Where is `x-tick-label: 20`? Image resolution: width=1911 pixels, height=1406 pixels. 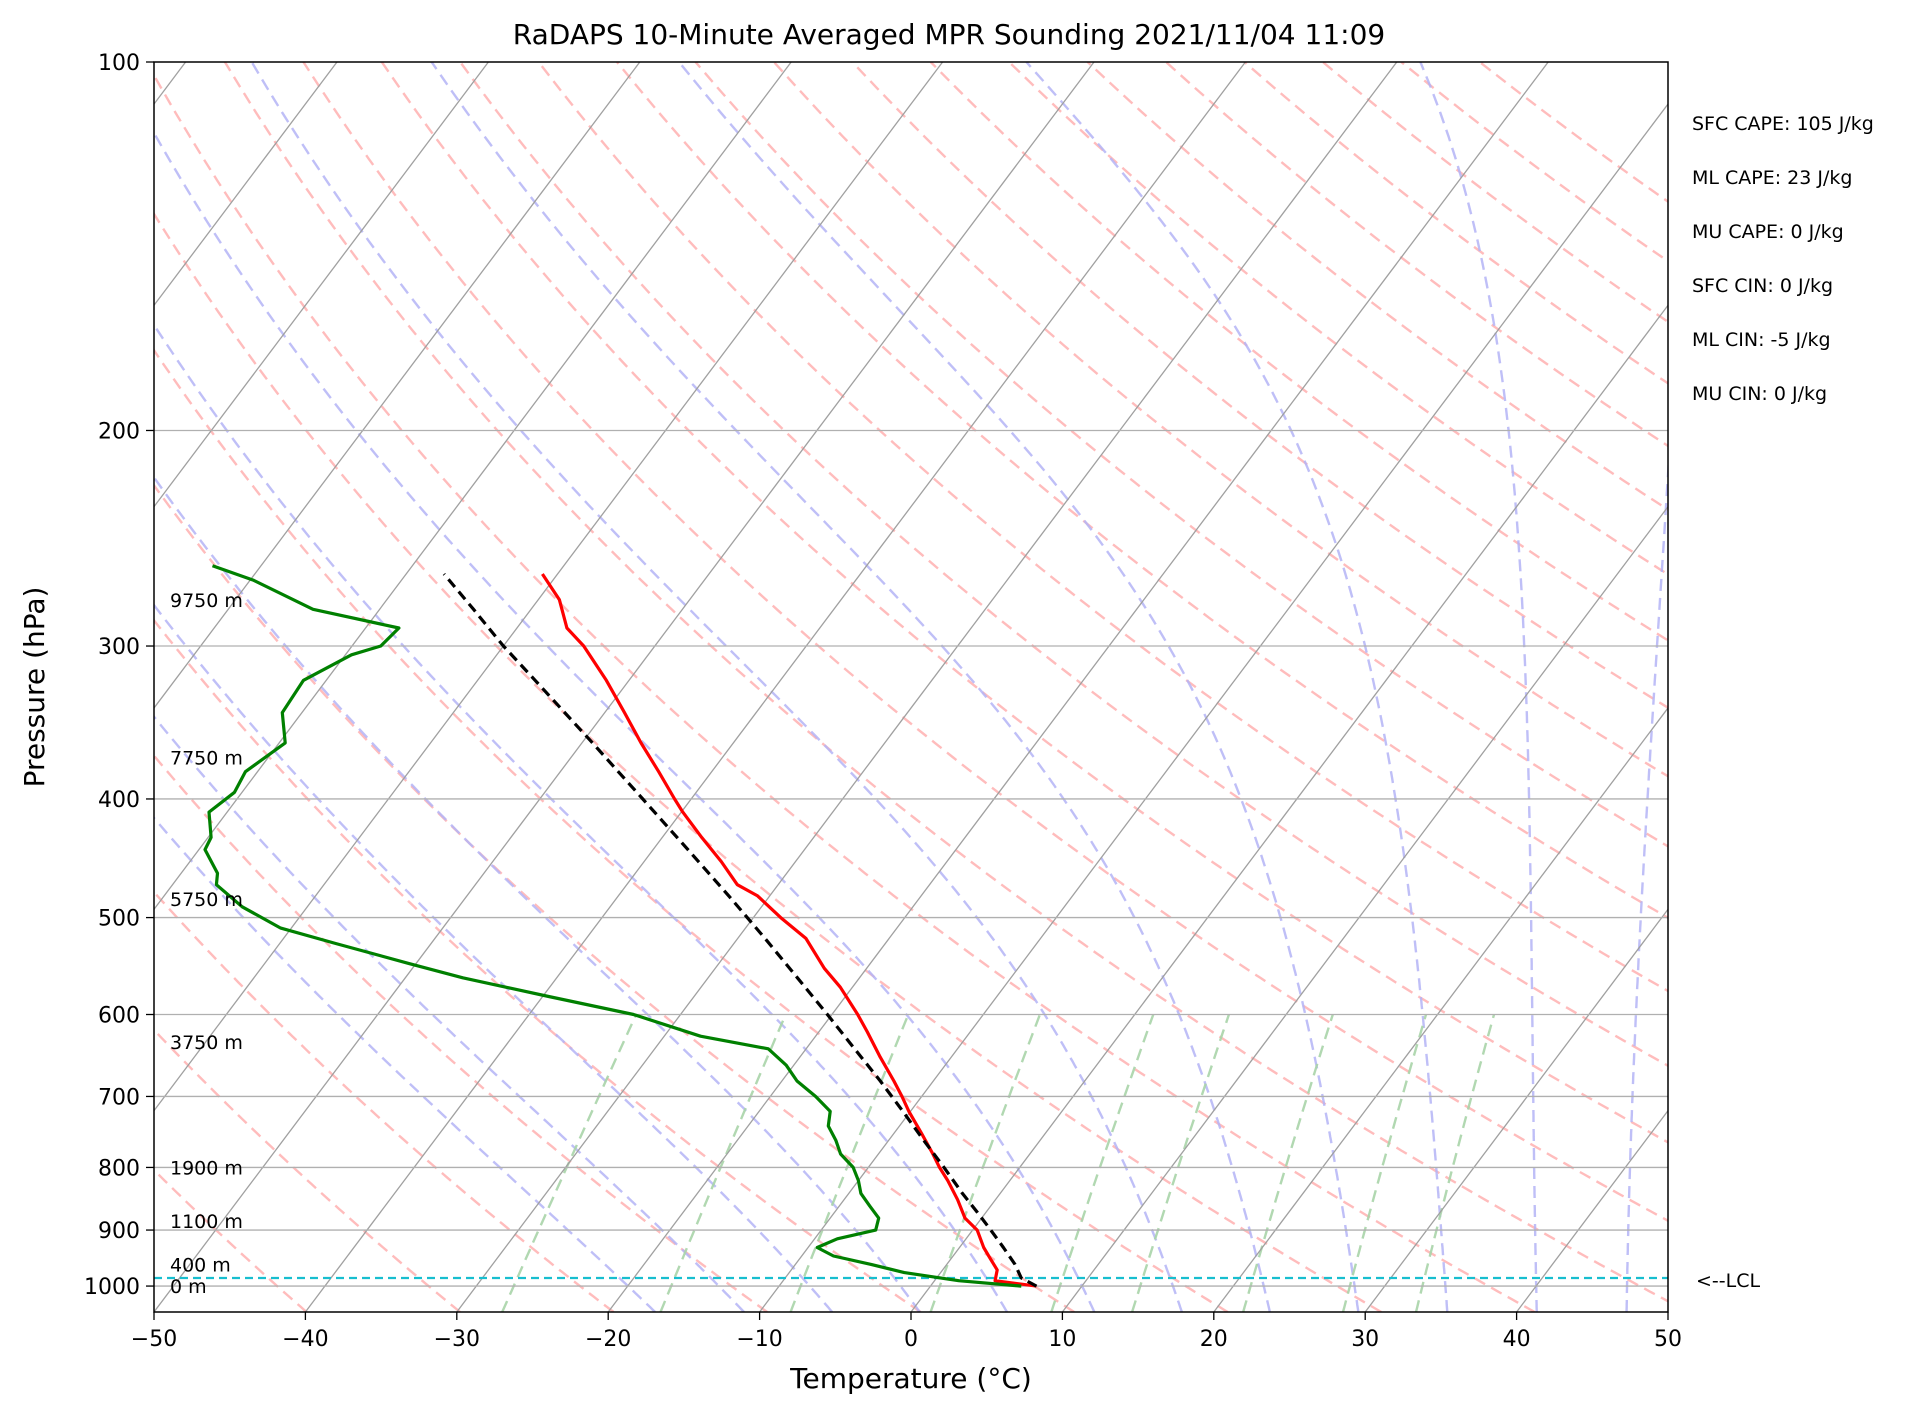
x-tick-label: 20 is located at coordinates (1214, 1339).